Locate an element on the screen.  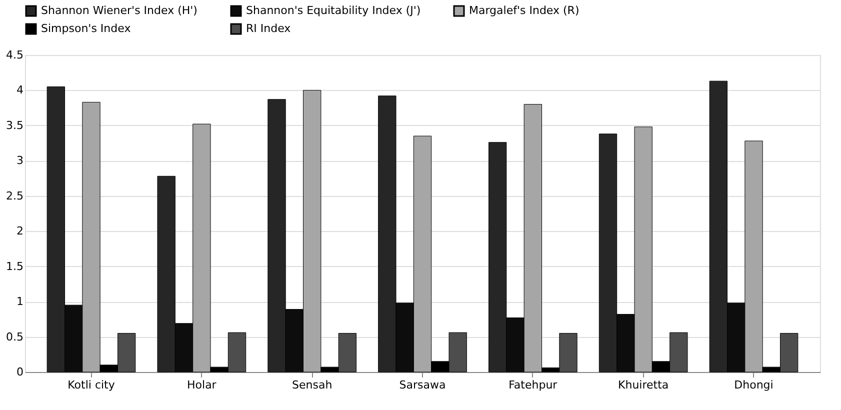
x-tick-label: Sarsawa is located at coordinates (422, 385).